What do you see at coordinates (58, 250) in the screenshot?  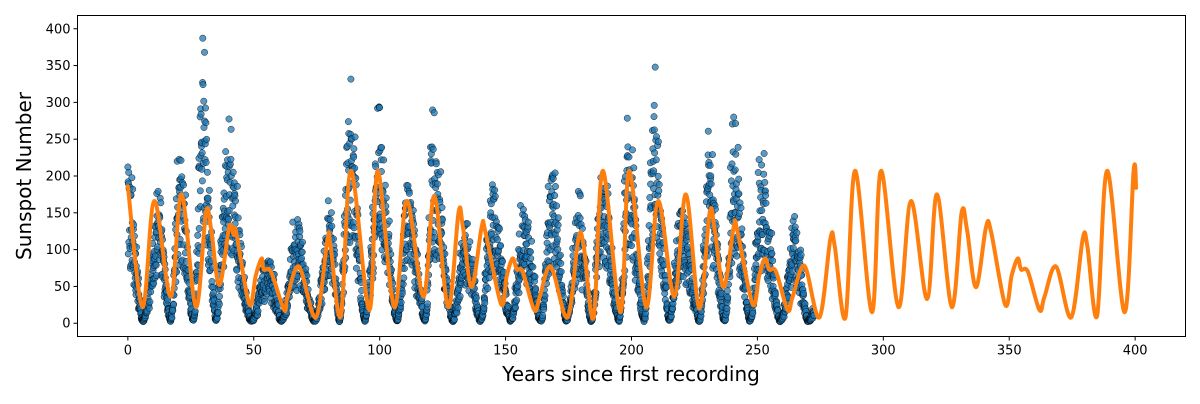 I see `y-tick-label: 100` at bounding box center [58, 250].